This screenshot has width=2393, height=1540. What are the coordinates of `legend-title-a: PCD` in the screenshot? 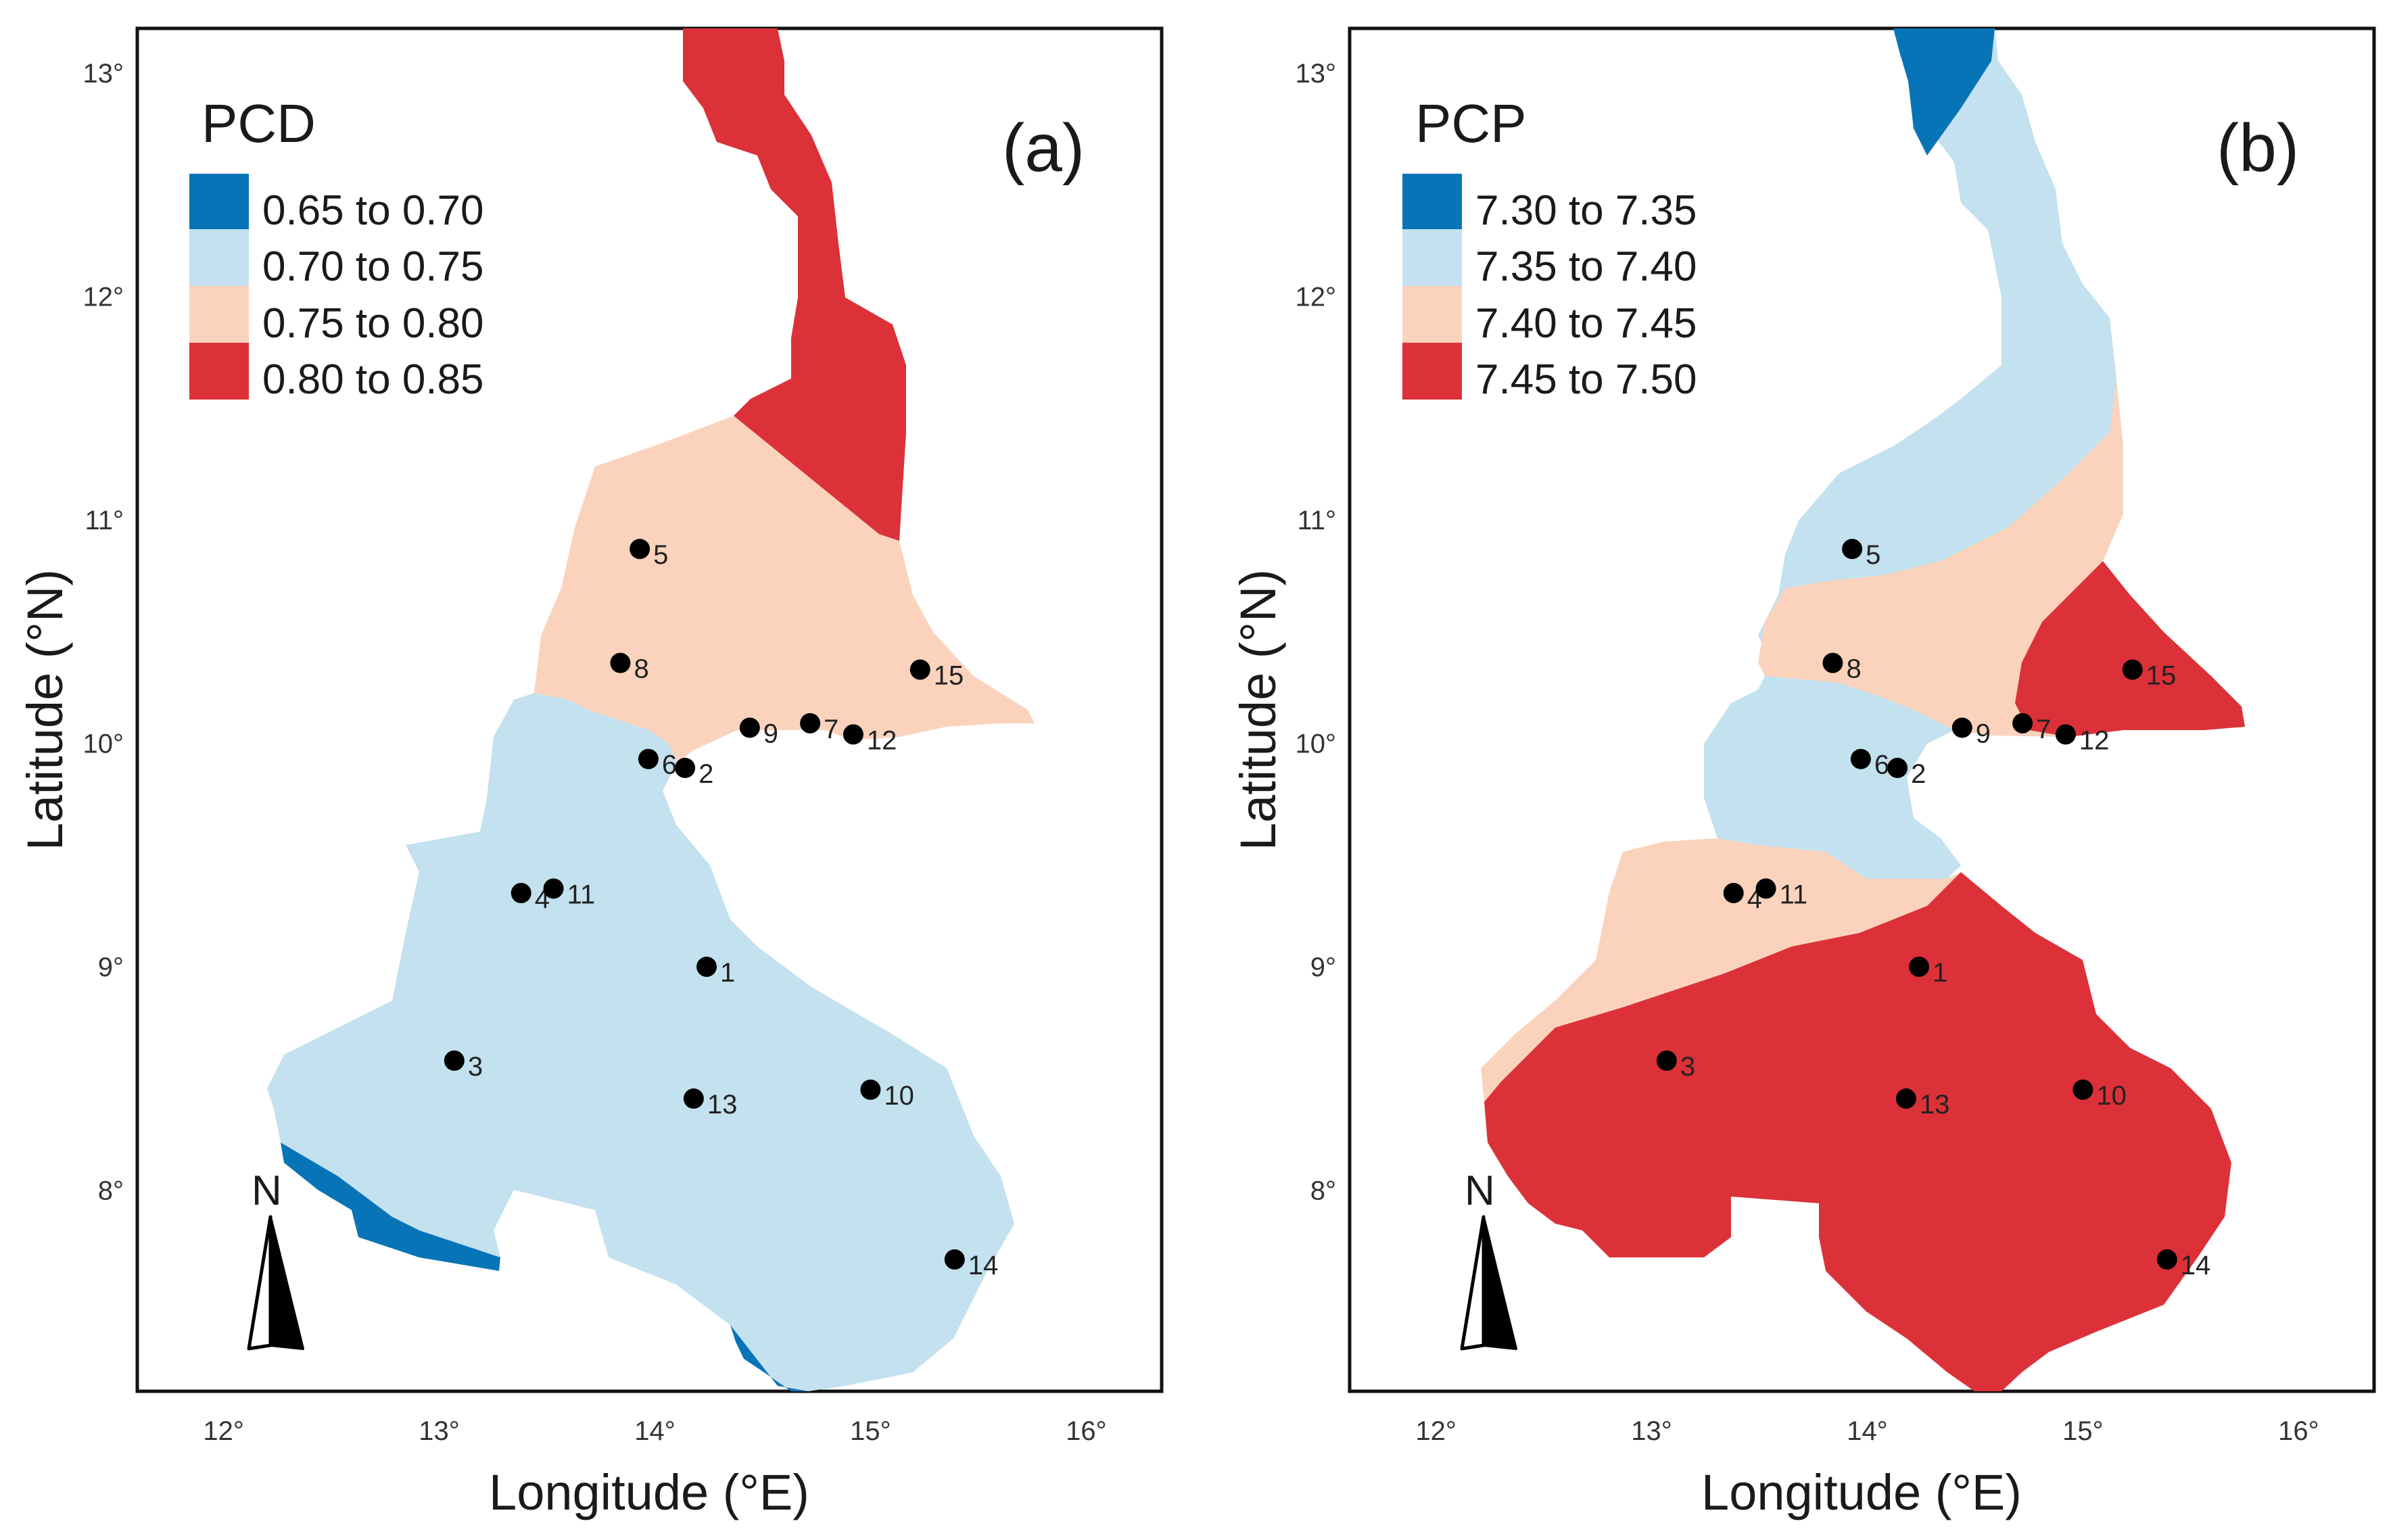 It's located at (259, 123).